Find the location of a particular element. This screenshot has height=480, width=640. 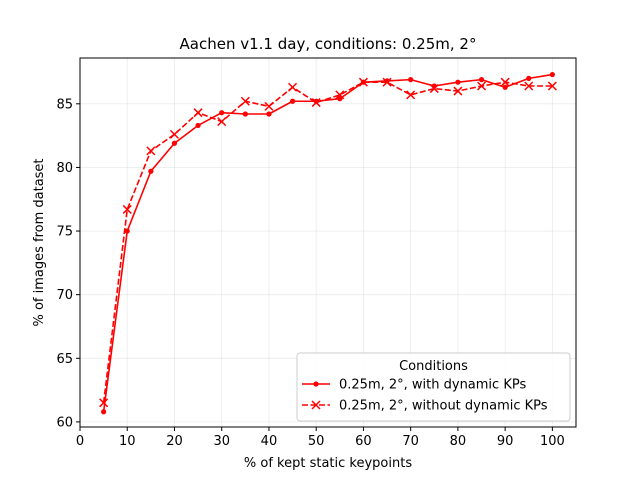

x-axis-label: % of kept static keypoints is located at coordinates (328, 463).